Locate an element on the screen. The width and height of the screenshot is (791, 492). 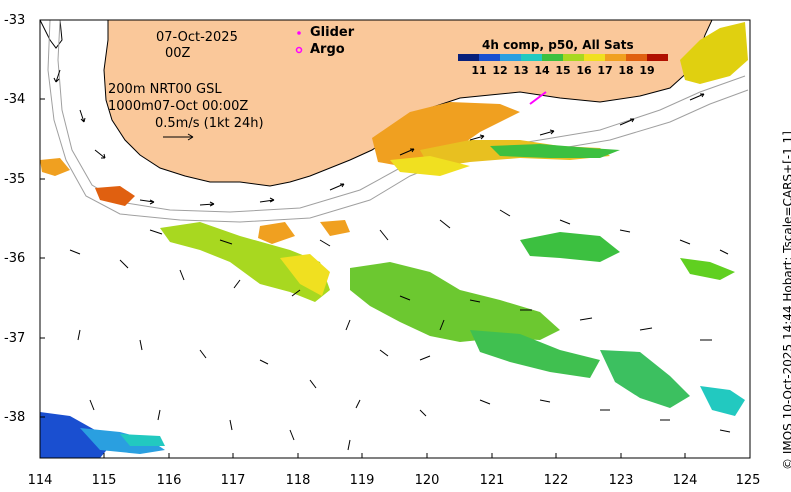
colorbar-tick-label: 12 is located at coordinates (500, 70).